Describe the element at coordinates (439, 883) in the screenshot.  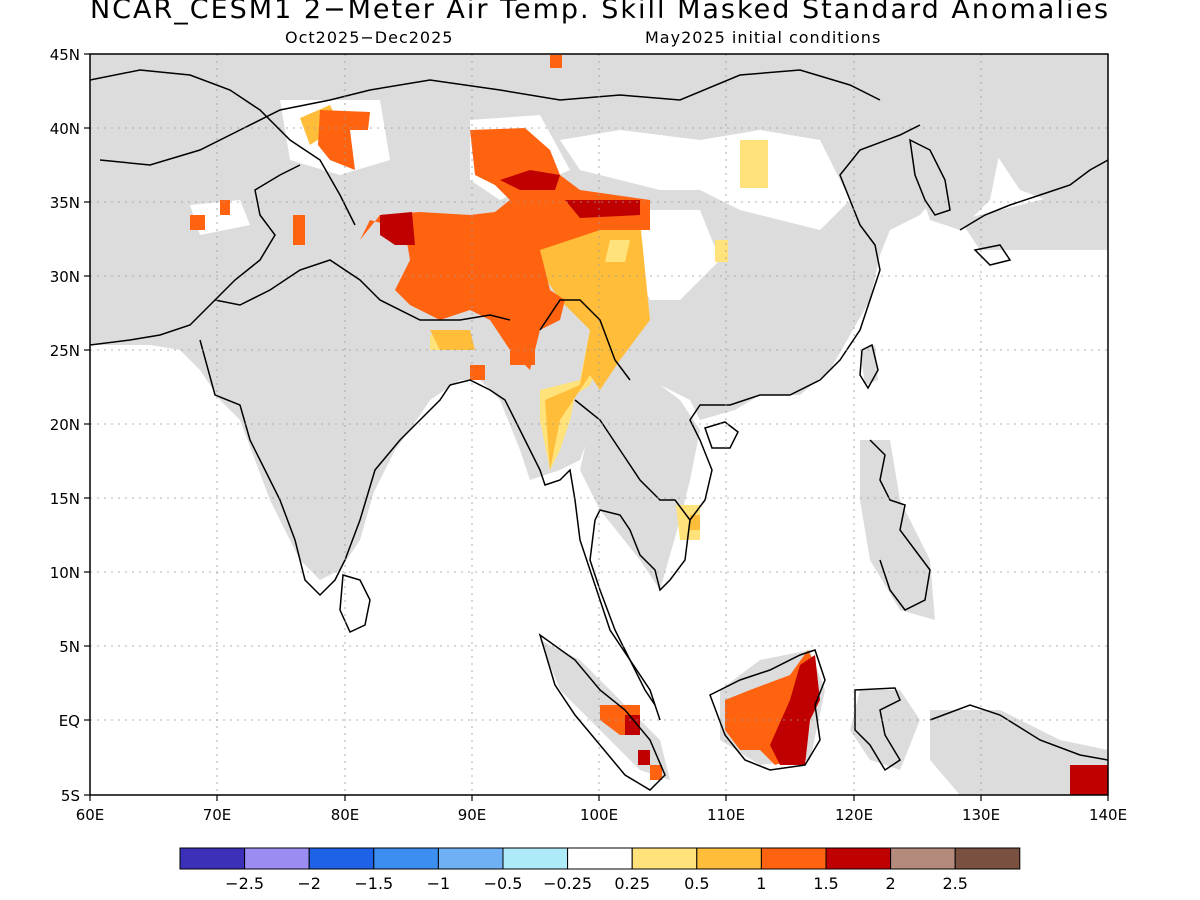
I see `colorbar-label: −1` at that location.